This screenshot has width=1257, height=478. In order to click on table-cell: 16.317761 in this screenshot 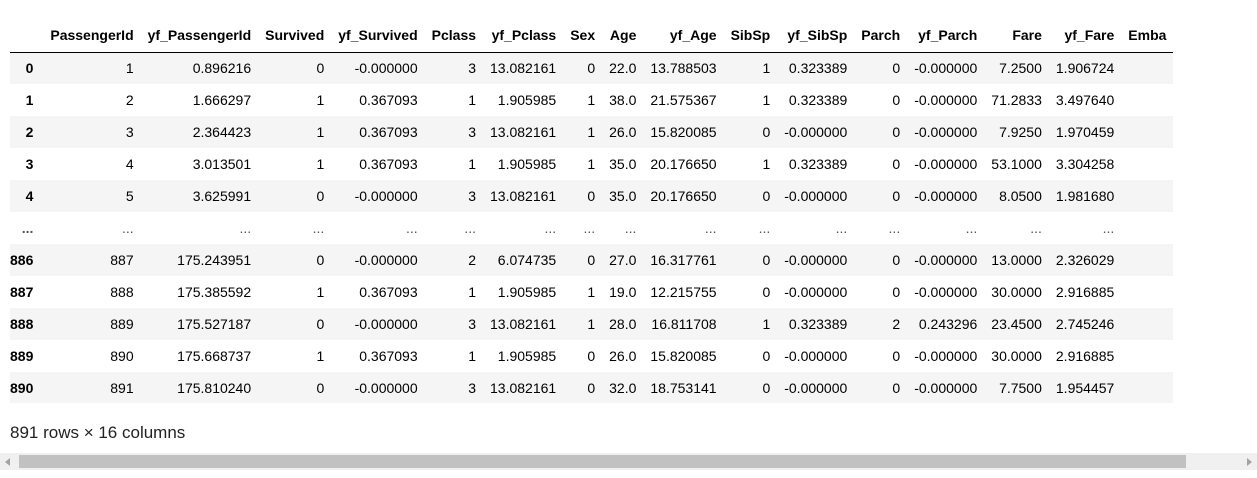, I will do `click(683, 260)`.